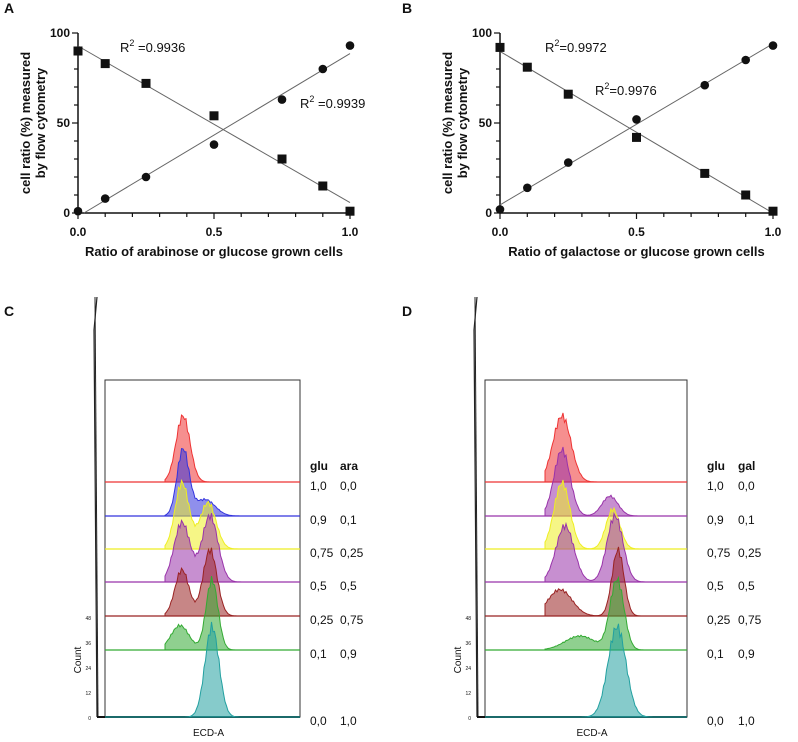  I want to click on row-label-b: 0,25, so click(750, 553).